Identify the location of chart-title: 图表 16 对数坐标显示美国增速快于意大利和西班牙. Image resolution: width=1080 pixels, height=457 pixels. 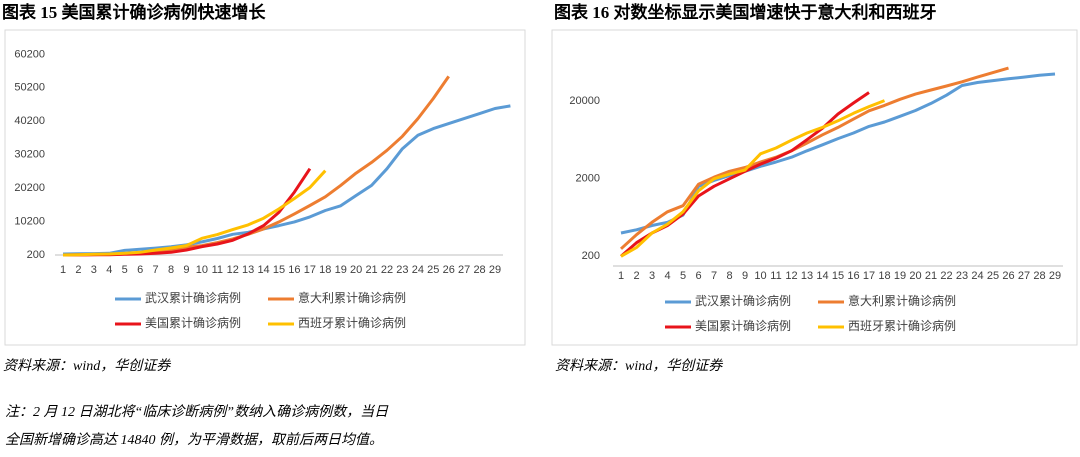
(745, 12).